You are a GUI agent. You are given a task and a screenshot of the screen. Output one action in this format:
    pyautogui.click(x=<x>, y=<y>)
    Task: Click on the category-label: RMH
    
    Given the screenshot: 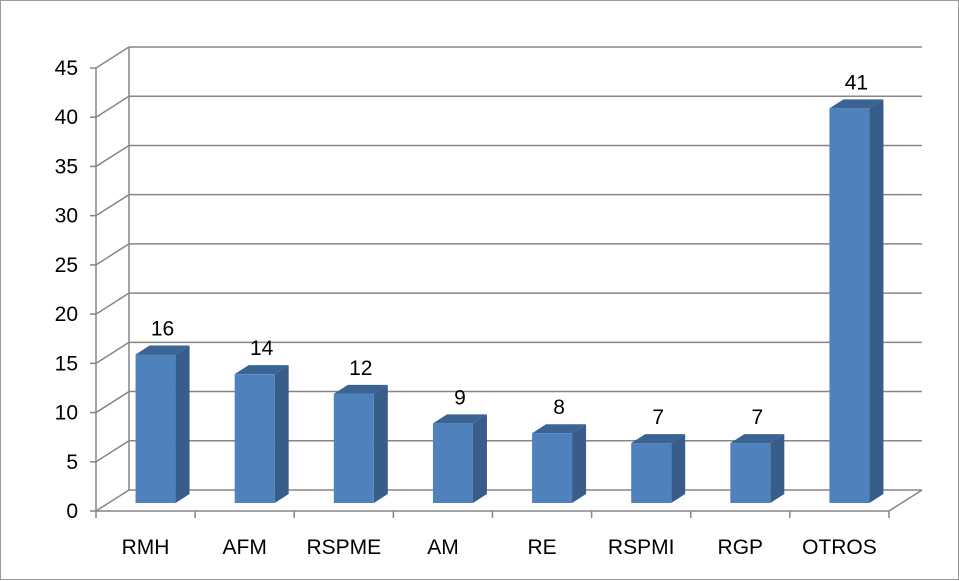 What is the action you would take?
    pyautogui.click(x=146, y=547)
    